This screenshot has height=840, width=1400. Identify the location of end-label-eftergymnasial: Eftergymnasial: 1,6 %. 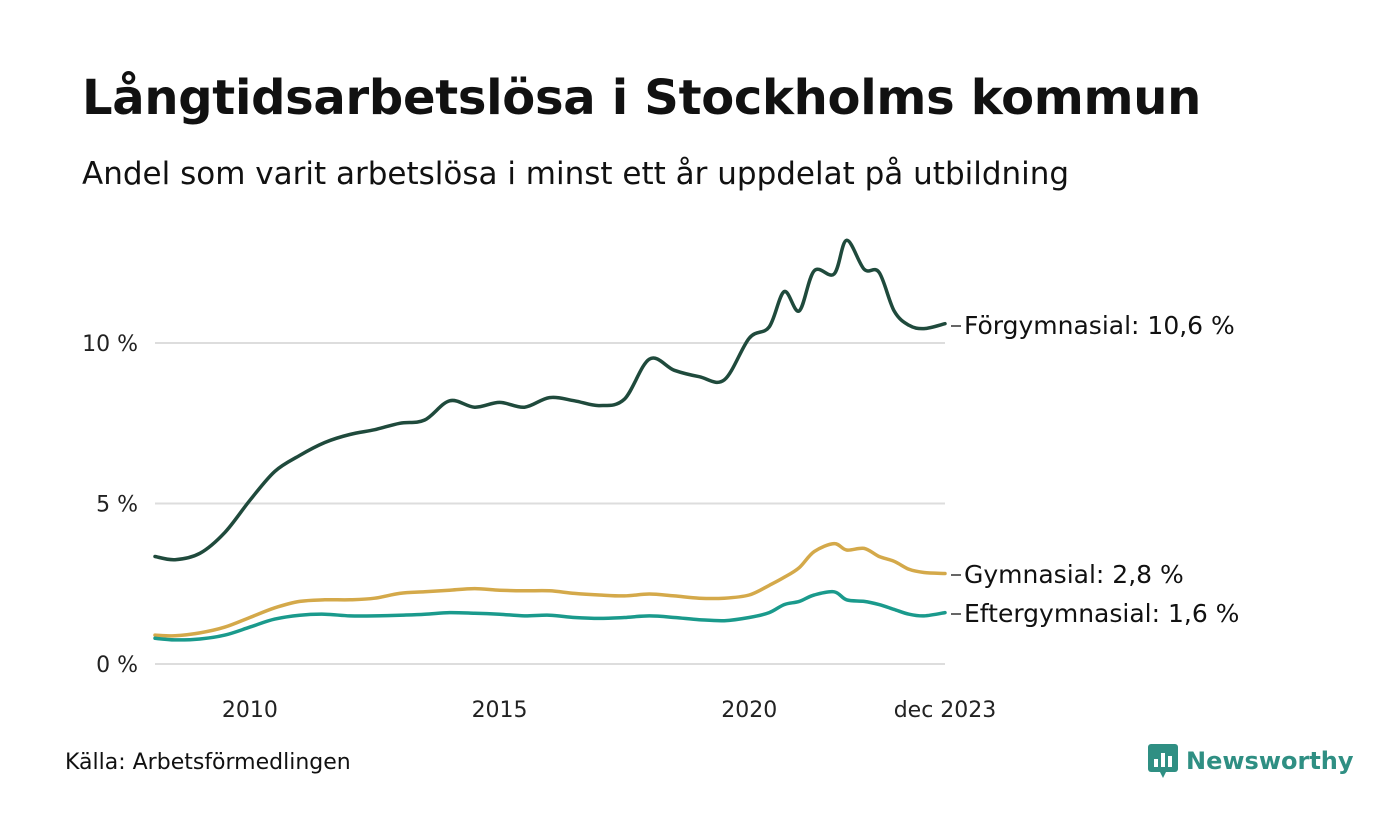
(1101, 613).